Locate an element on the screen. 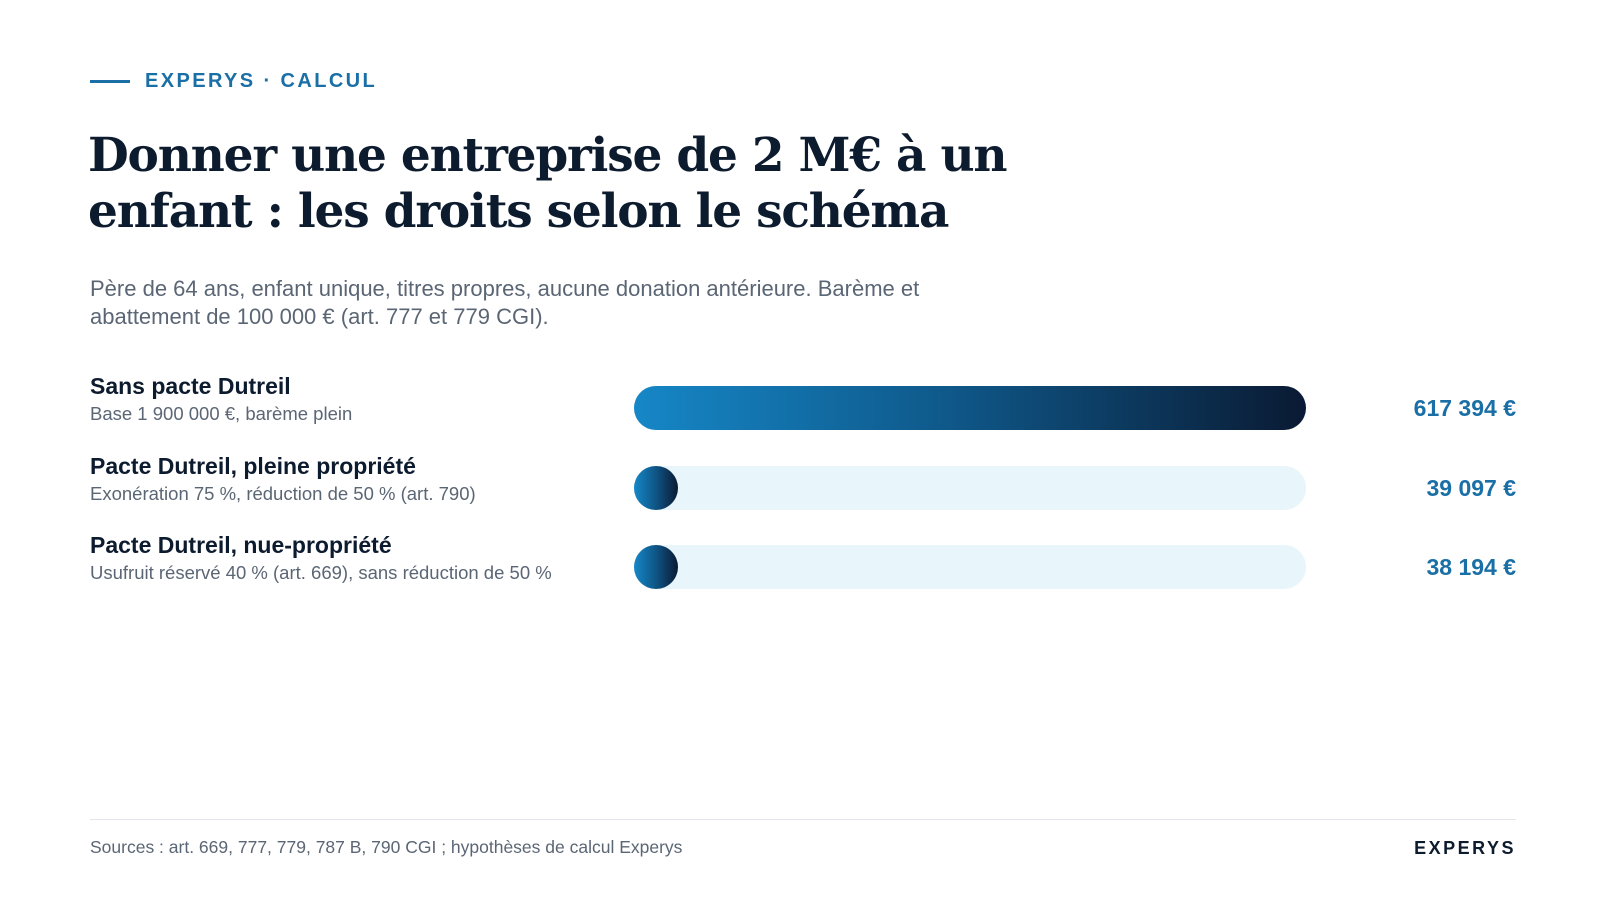  category-label: Pacte Dutreil, pleine propriété is located at coordinates (253, 466).